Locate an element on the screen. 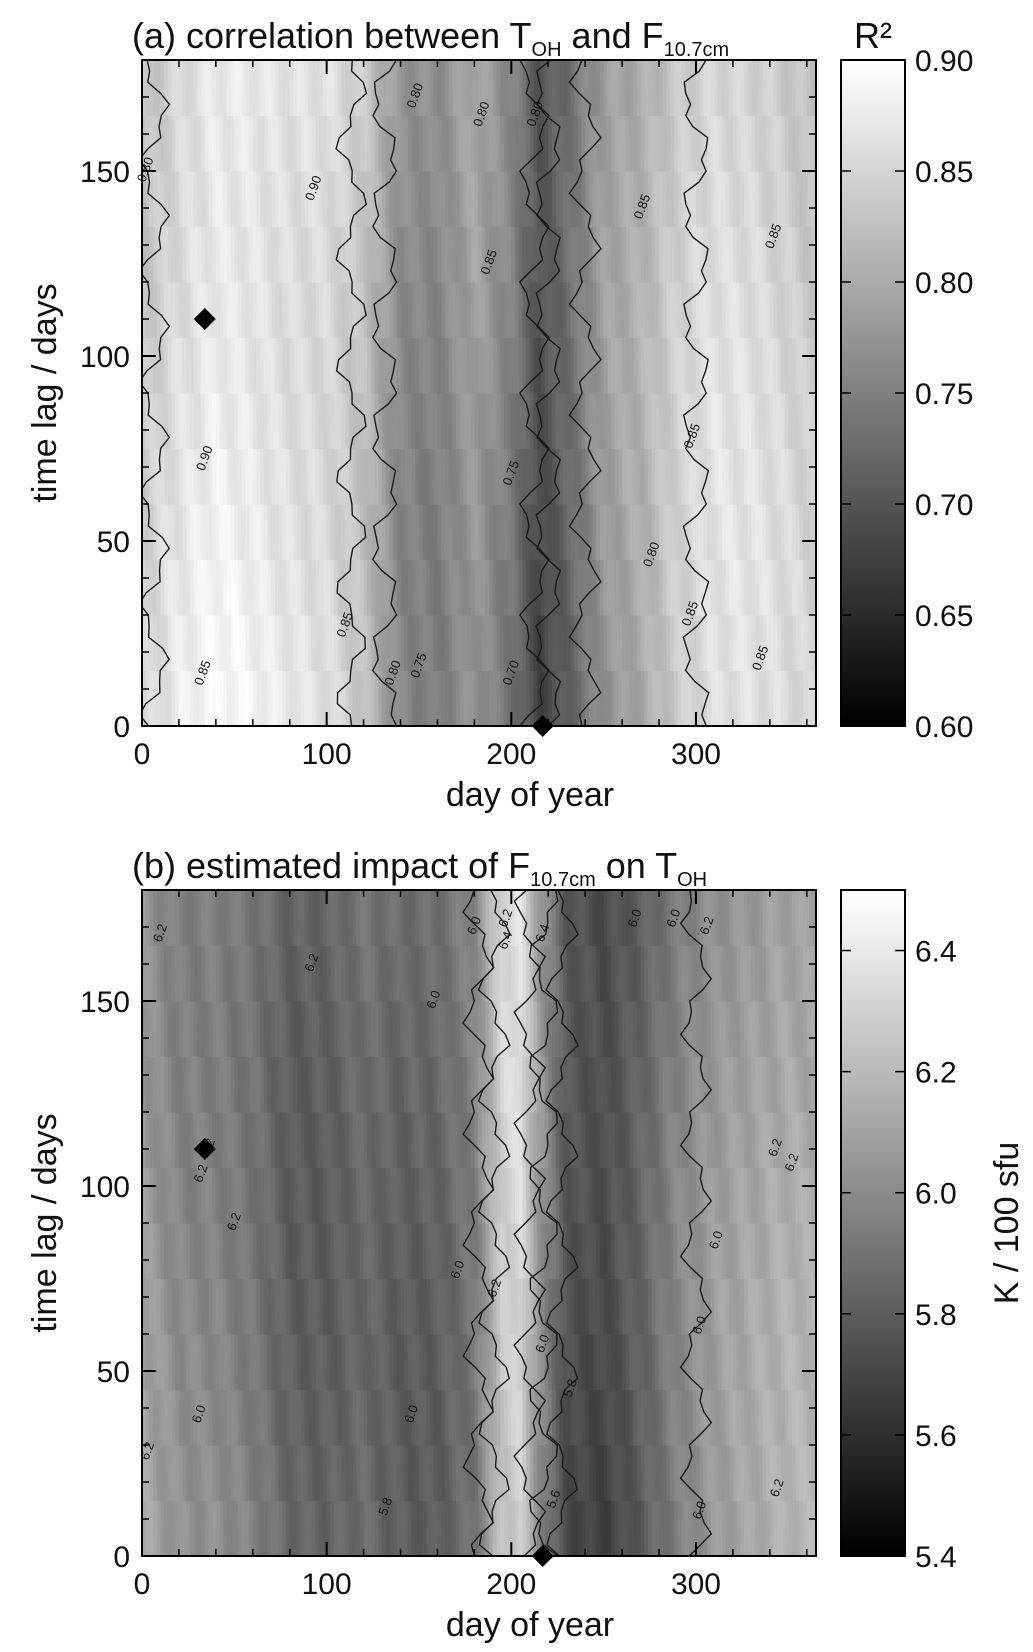 This screenshot has height=1652, width=1033. panel-a-colorbar-ticks: 0.60 0.65 0.70 0.75 0.80 0.85 0.90 is located at coordinates (907, 394).